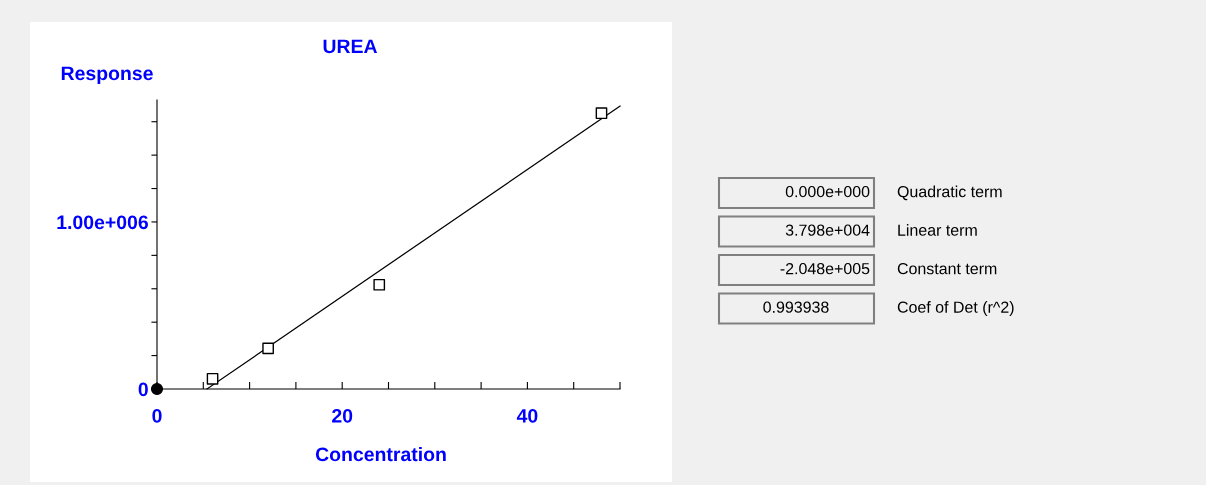 The width and height of the screenshot is (1206, 485). Describe the element at coordinates (342, 415) in the screenshot. I see `x-tick-label: 20` at that location.